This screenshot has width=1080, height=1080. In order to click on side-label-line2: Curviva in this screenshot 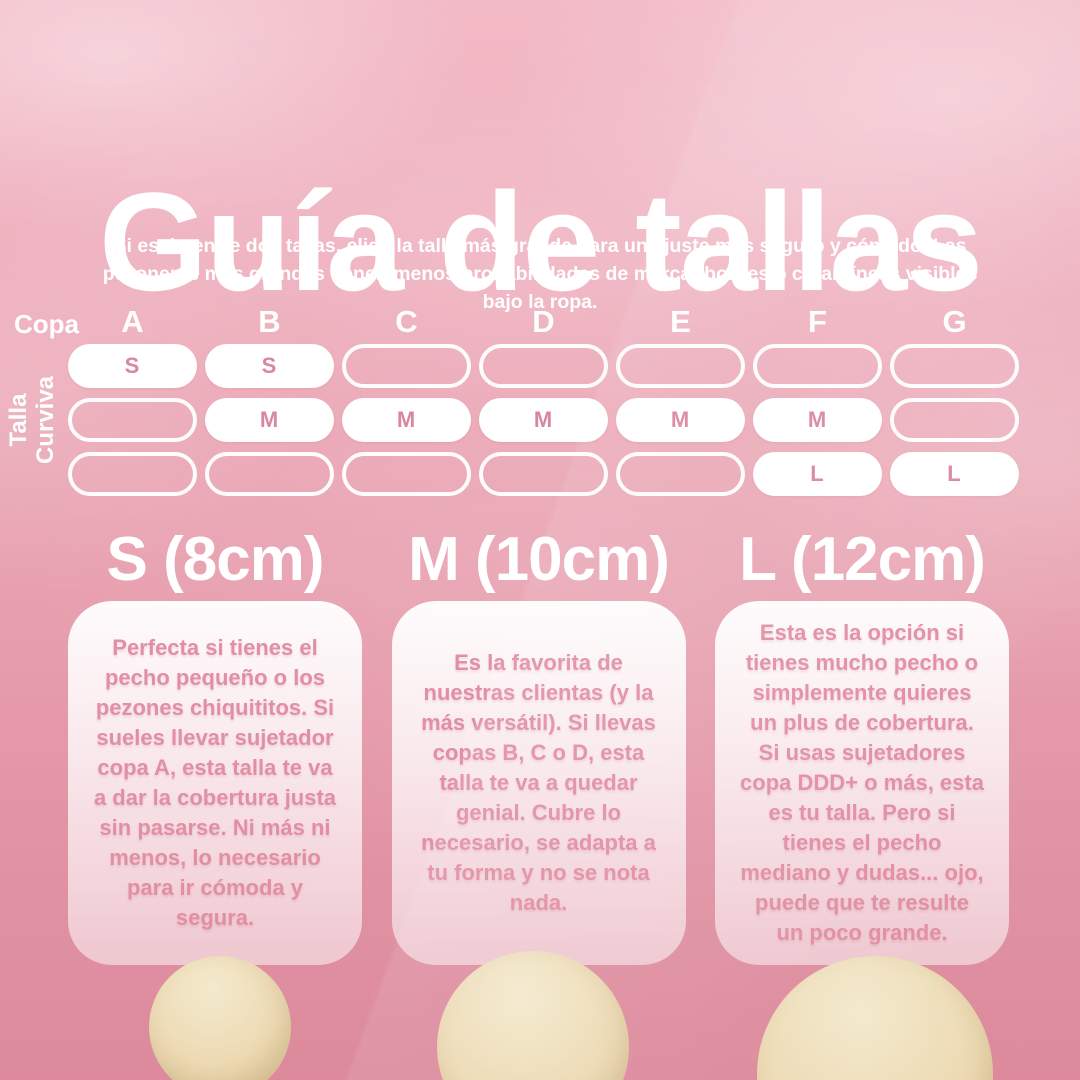, I will do `click(45, 420)`.